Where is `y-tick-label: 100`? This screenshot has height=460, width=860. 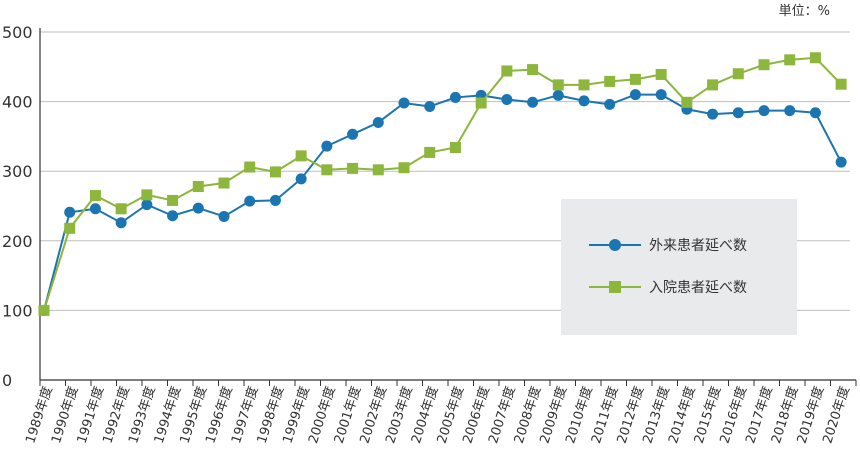 y-tick-label: 100 is located at coordinates (17, 310).